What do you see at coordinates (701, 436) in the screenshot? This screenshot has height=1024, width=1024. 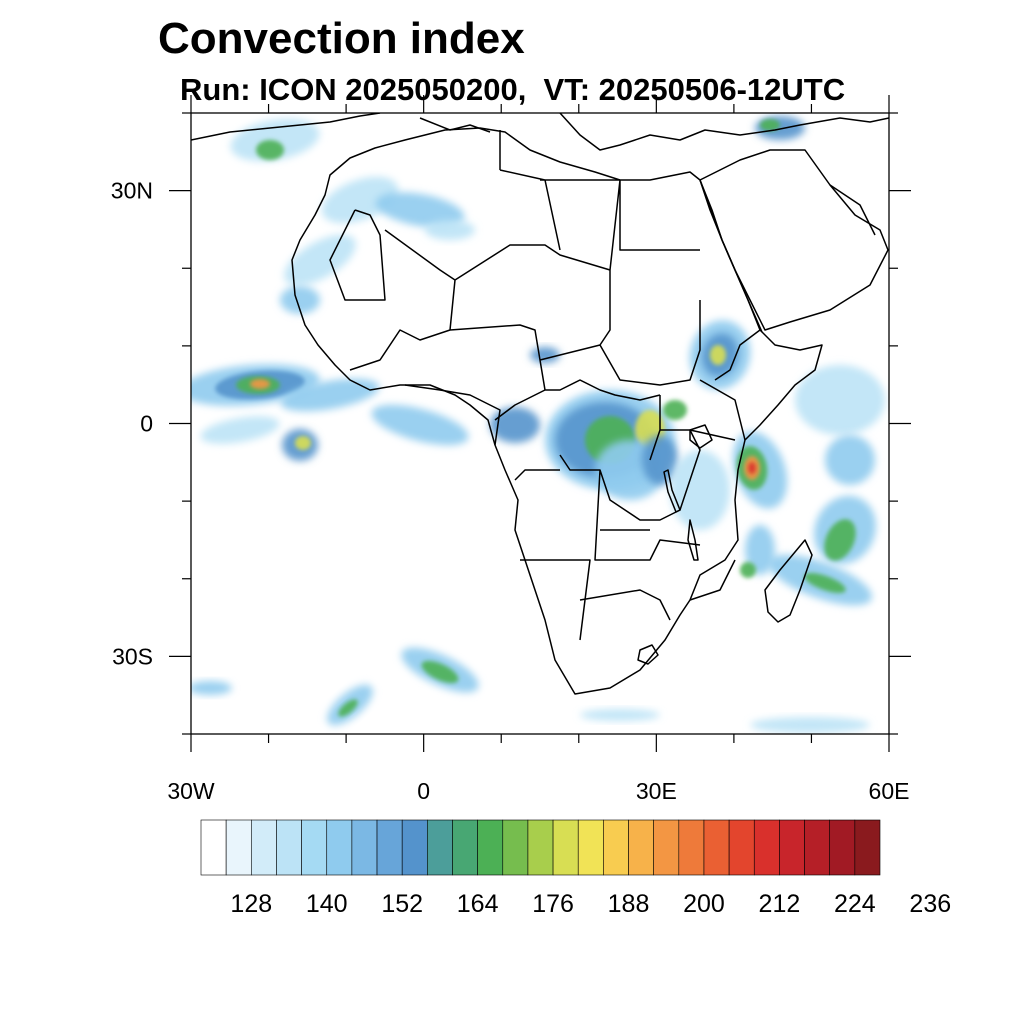 I see `lake-victoria` at bounding box center [701, 436].